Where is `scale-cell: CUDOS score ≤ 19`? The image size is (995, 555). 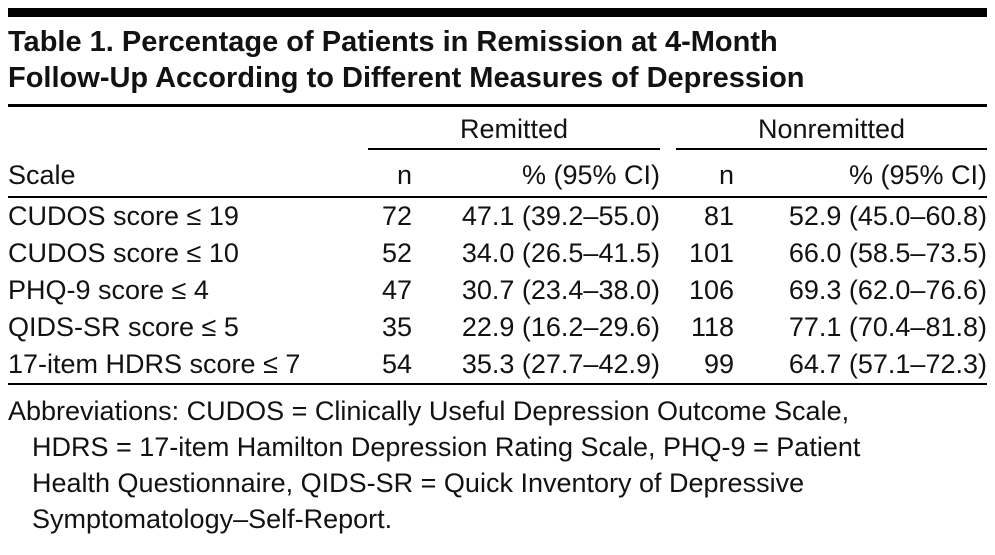 scale-cell: CUDOS score ≤ 19 is located at coordinates (123, 216).